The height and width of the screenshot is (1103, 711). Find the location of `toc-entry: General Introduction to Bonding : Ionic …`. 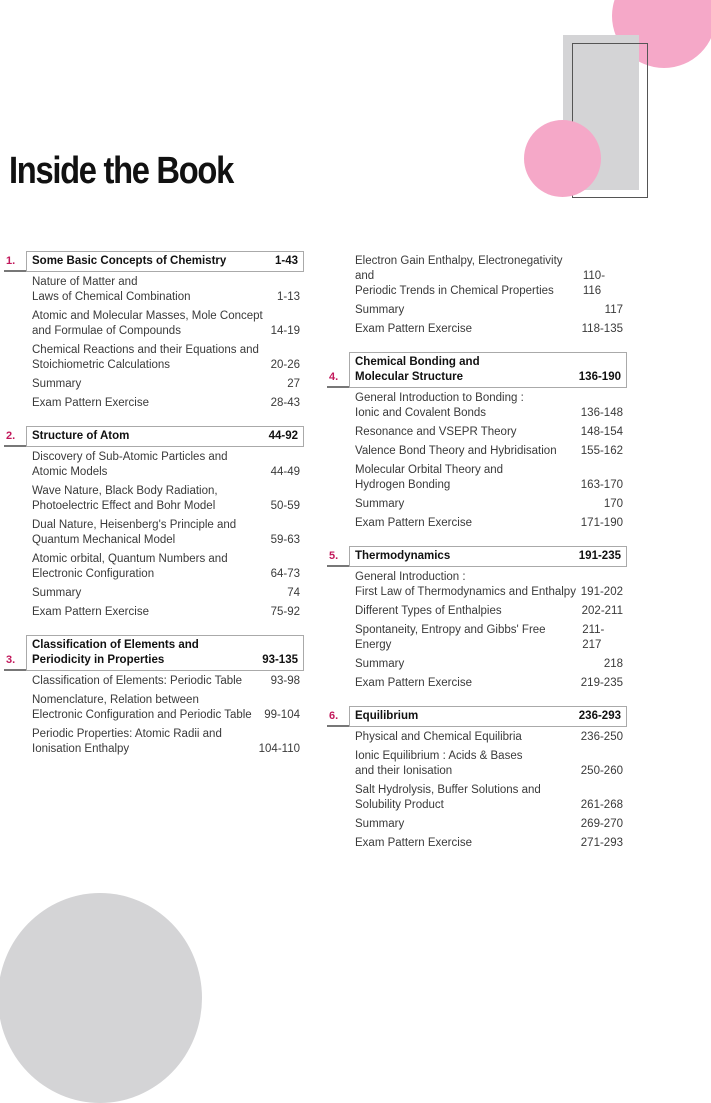

toc-entry: General Introduction to Bonding : Ionic … is located at coordinates (477, 405).